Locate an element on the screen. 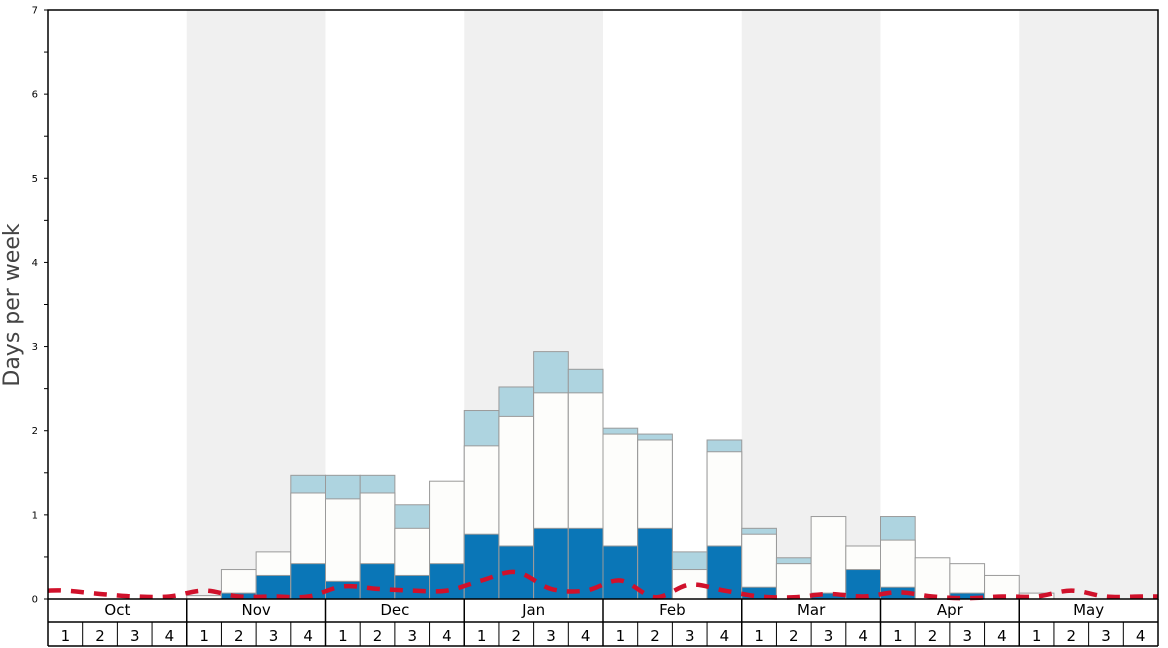 The width and height of the screenshot is (1168, 648). y-tick-label: 1 is located at coordinates (35, 515).